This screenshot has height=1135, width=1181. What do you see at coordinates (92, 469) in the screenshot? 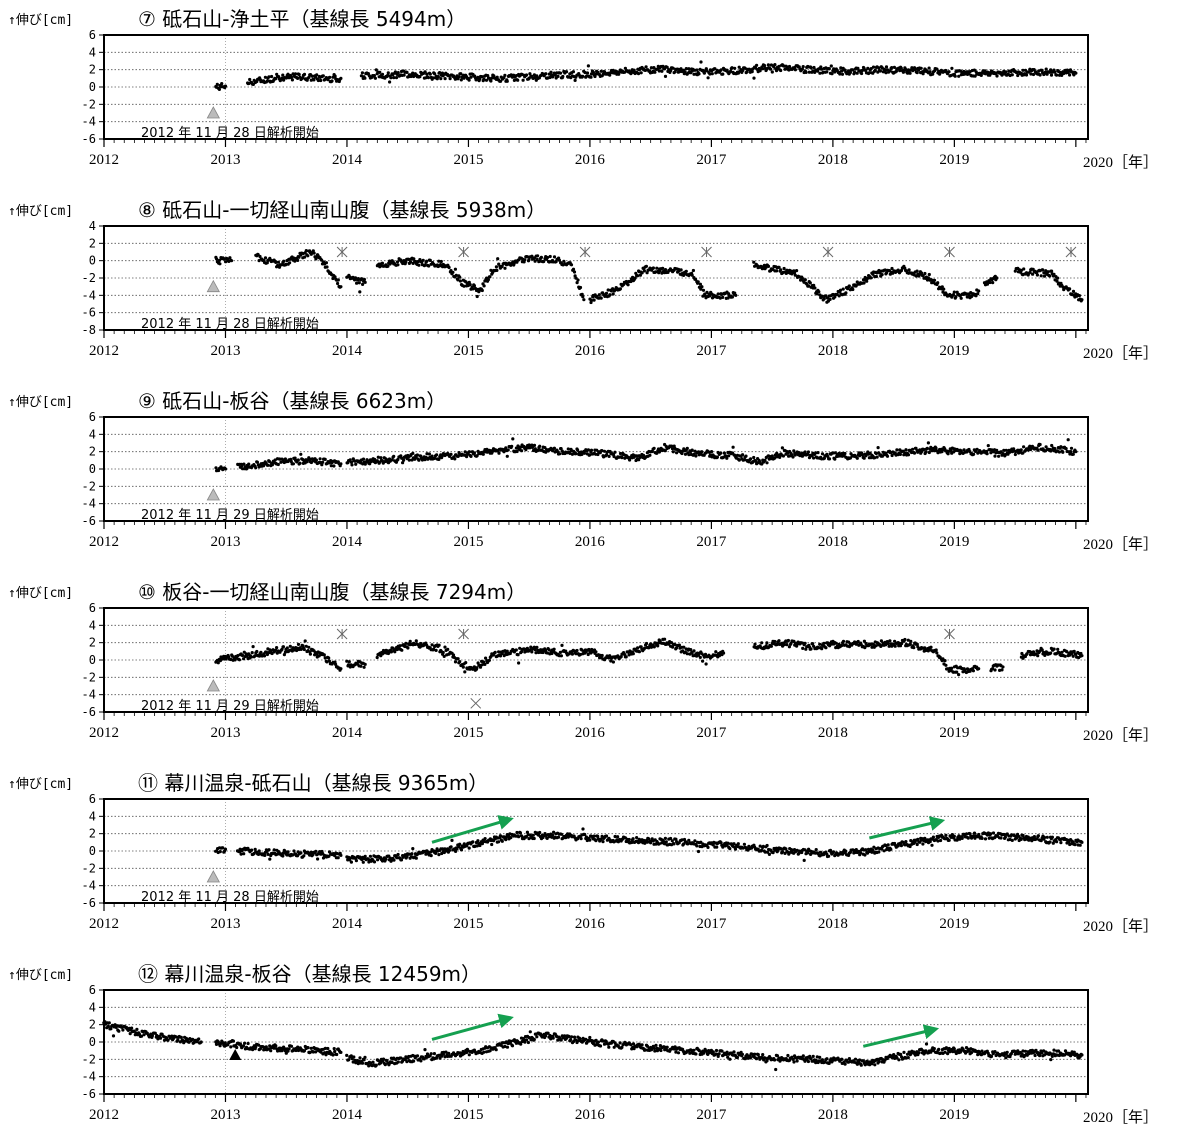
I see `y-tick-label: 0` at bounding box center [92, 469].